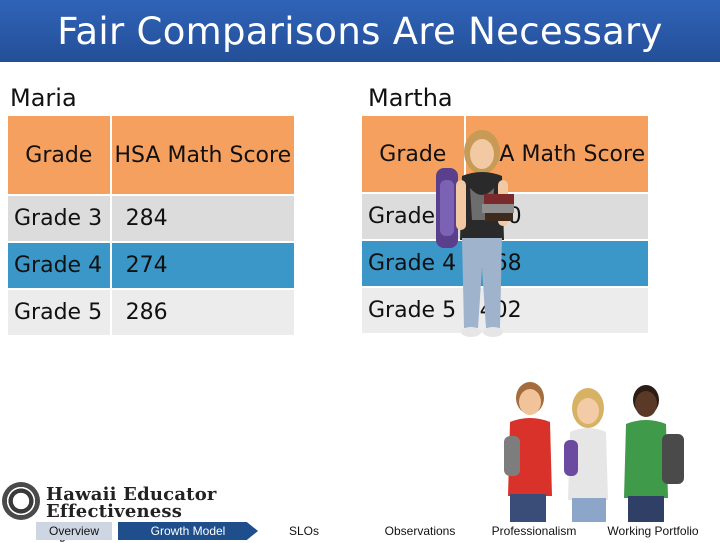 Image resolution: width=720 pixels, height=543 pixels. Describe the element at coordinates (475, 233) in the screenshot. I see `girl-with-books-photo` at that location.